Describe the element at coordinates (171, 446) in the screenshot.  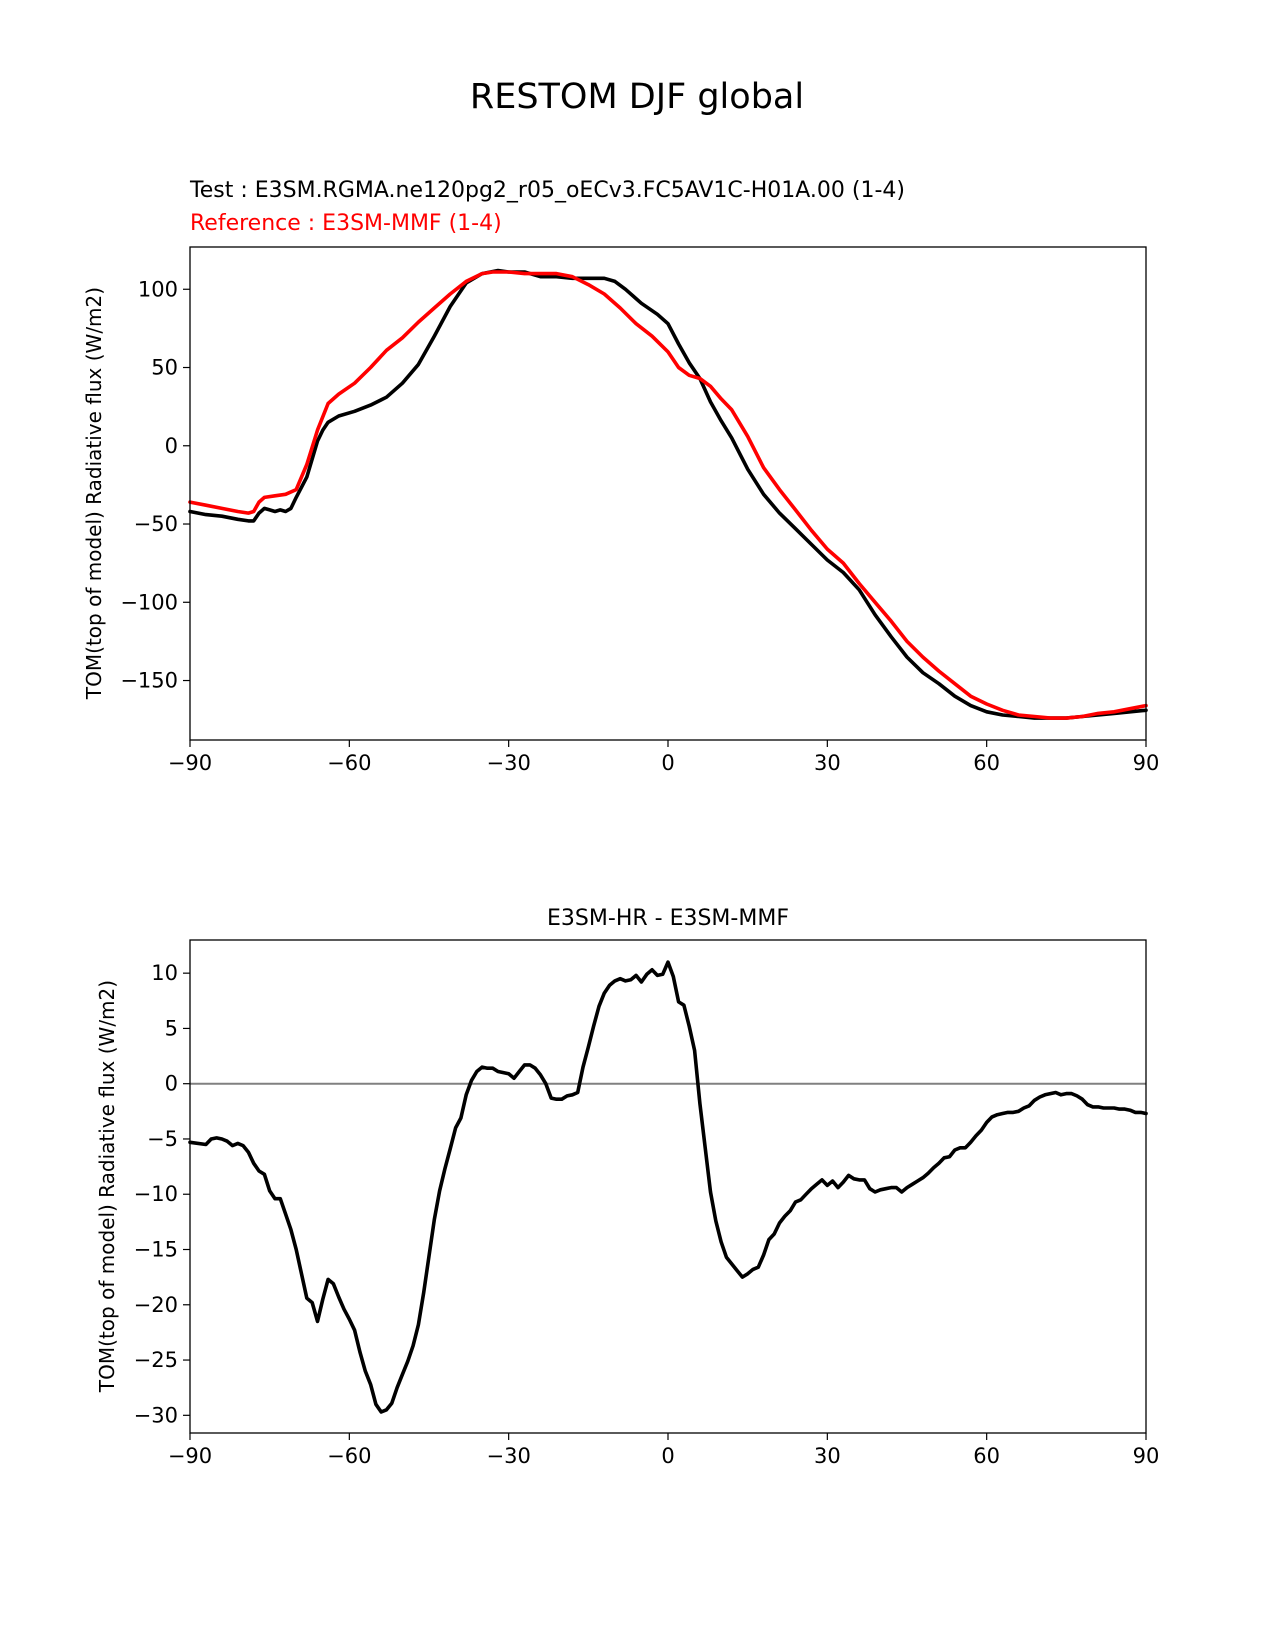
I see `top-y-tick-label: 0` at that location.